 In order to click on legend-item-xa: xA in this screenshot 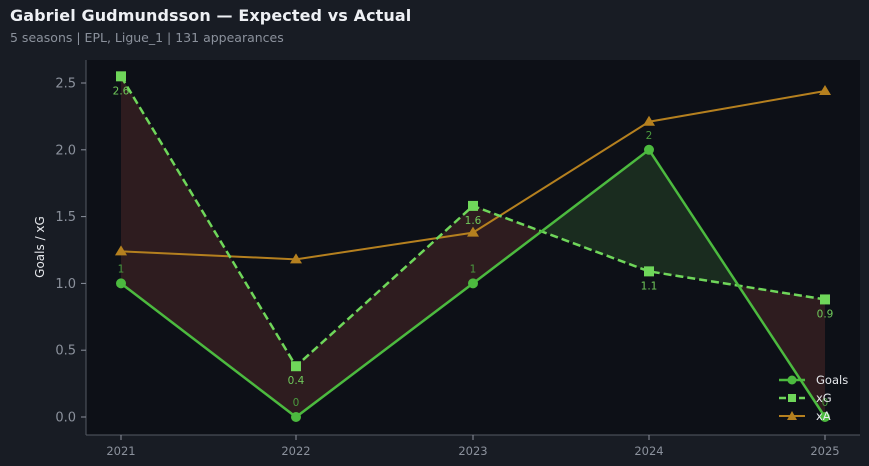, I will do `click(805, 416)`.